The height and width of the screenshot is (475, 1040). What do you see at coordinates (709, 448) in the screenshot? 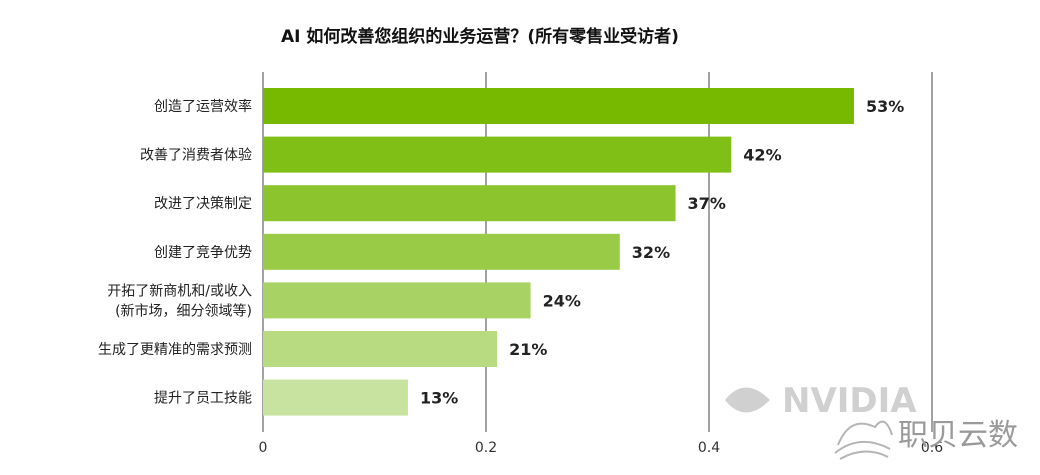
I see `x-tick-label: 0.4` at bounding box center [709, 448].